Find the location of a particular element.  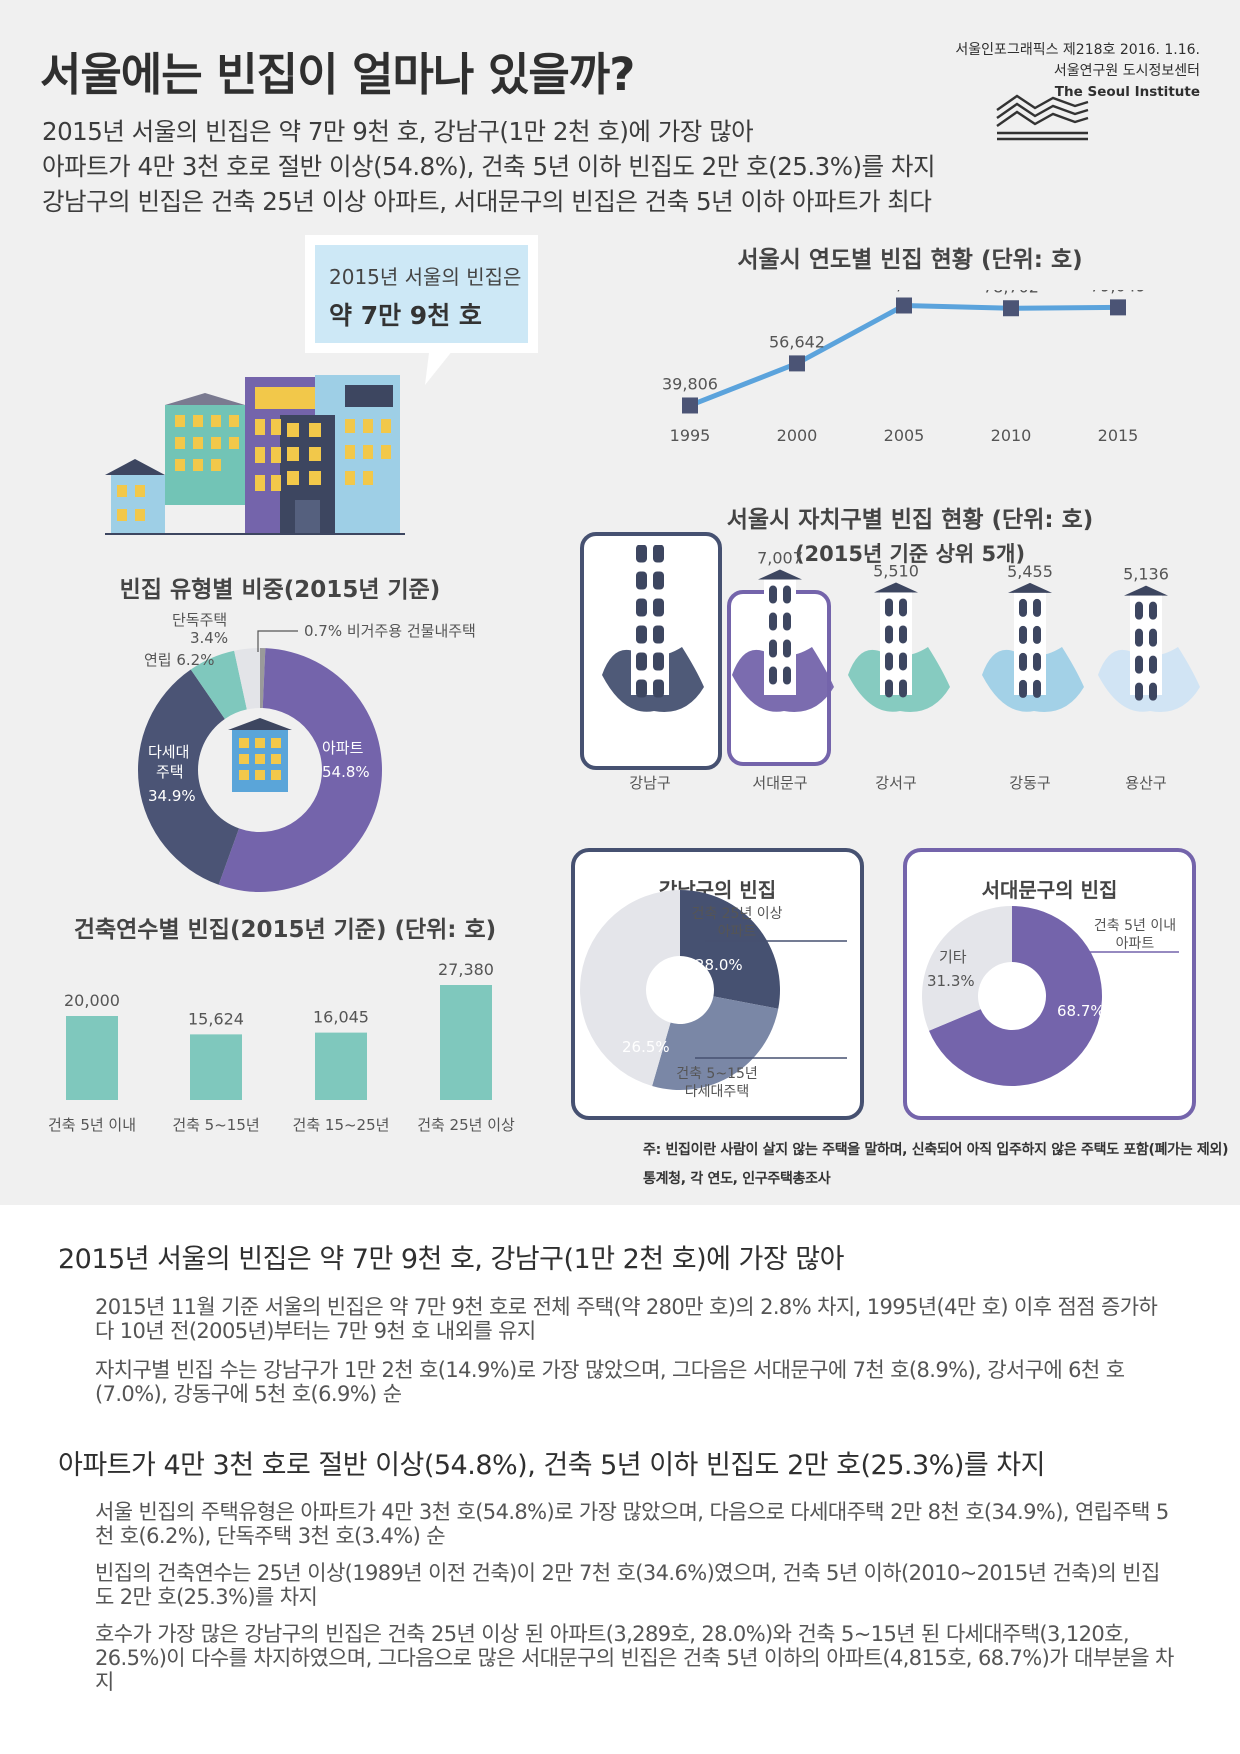

district-value-label: 5,510 is located at coordinates (896, 570).